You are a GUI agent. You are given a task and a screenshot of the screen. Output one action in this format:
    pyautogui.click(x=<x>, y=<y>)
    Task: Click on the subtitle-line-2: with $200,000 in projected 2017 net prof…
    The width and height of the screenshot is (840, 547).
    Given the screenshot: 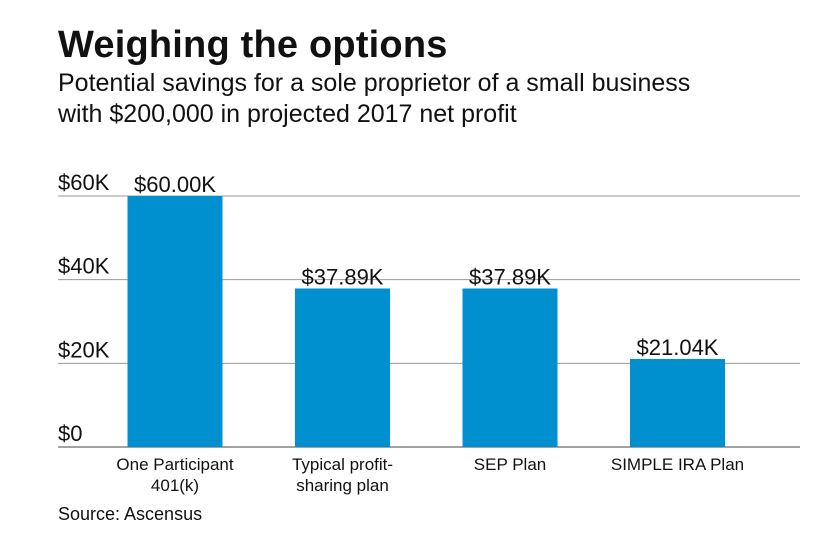 What is the action you would take?
    pyautogui.click(x=287, y=114)
    